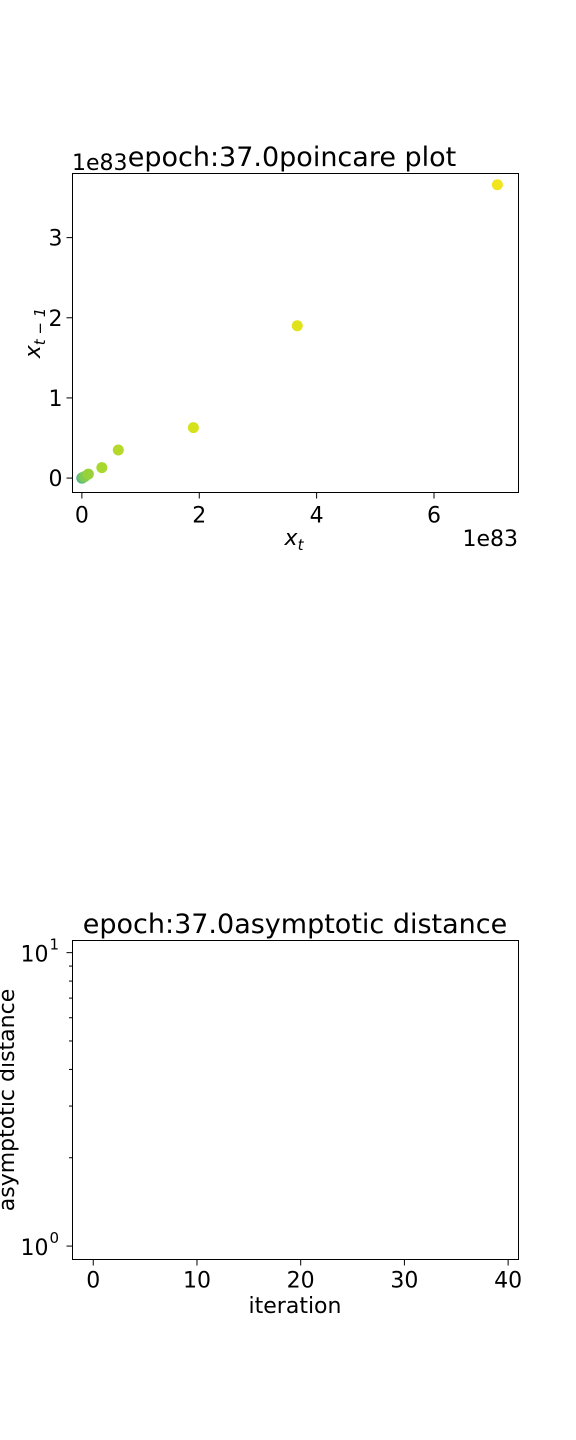  What do you see at coordinates (317, 516) in the screenshot?
I see `poincare-x-tick-label: 4` at bounding box center [317, 516].